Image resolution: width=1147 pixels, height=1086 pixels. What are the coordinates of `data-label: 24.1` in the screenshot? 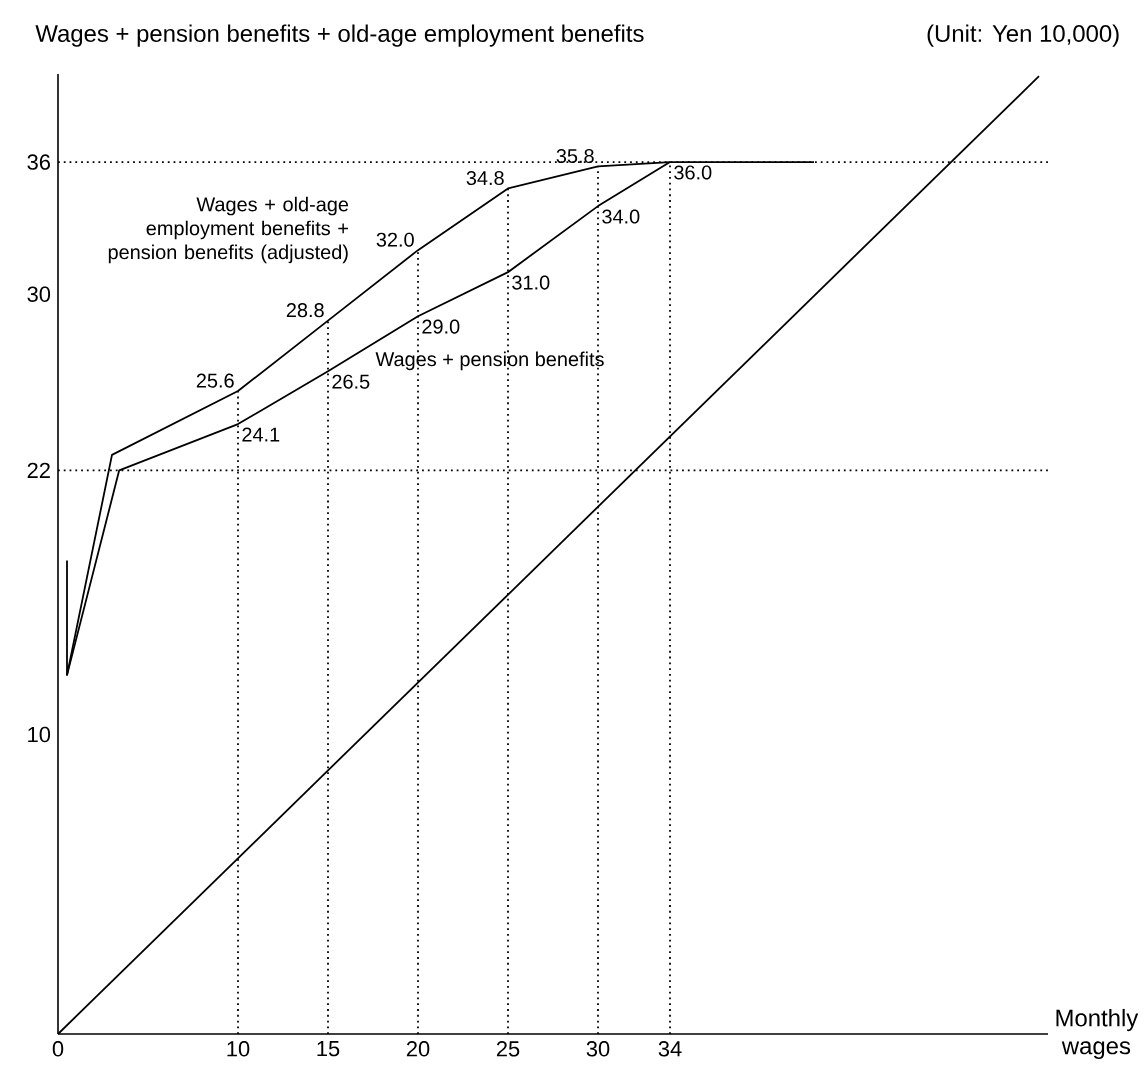 It's located at (261, 434).